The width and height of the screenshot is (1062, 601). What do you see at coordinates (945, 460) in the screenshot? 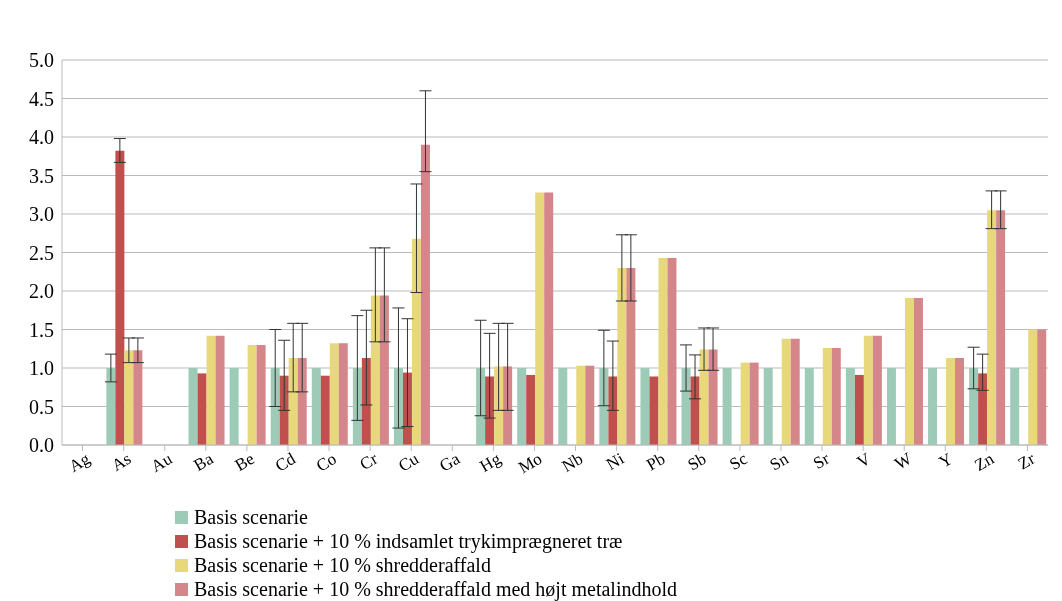
I see `x-tick-label: Y` at bounding box center [945, 460].